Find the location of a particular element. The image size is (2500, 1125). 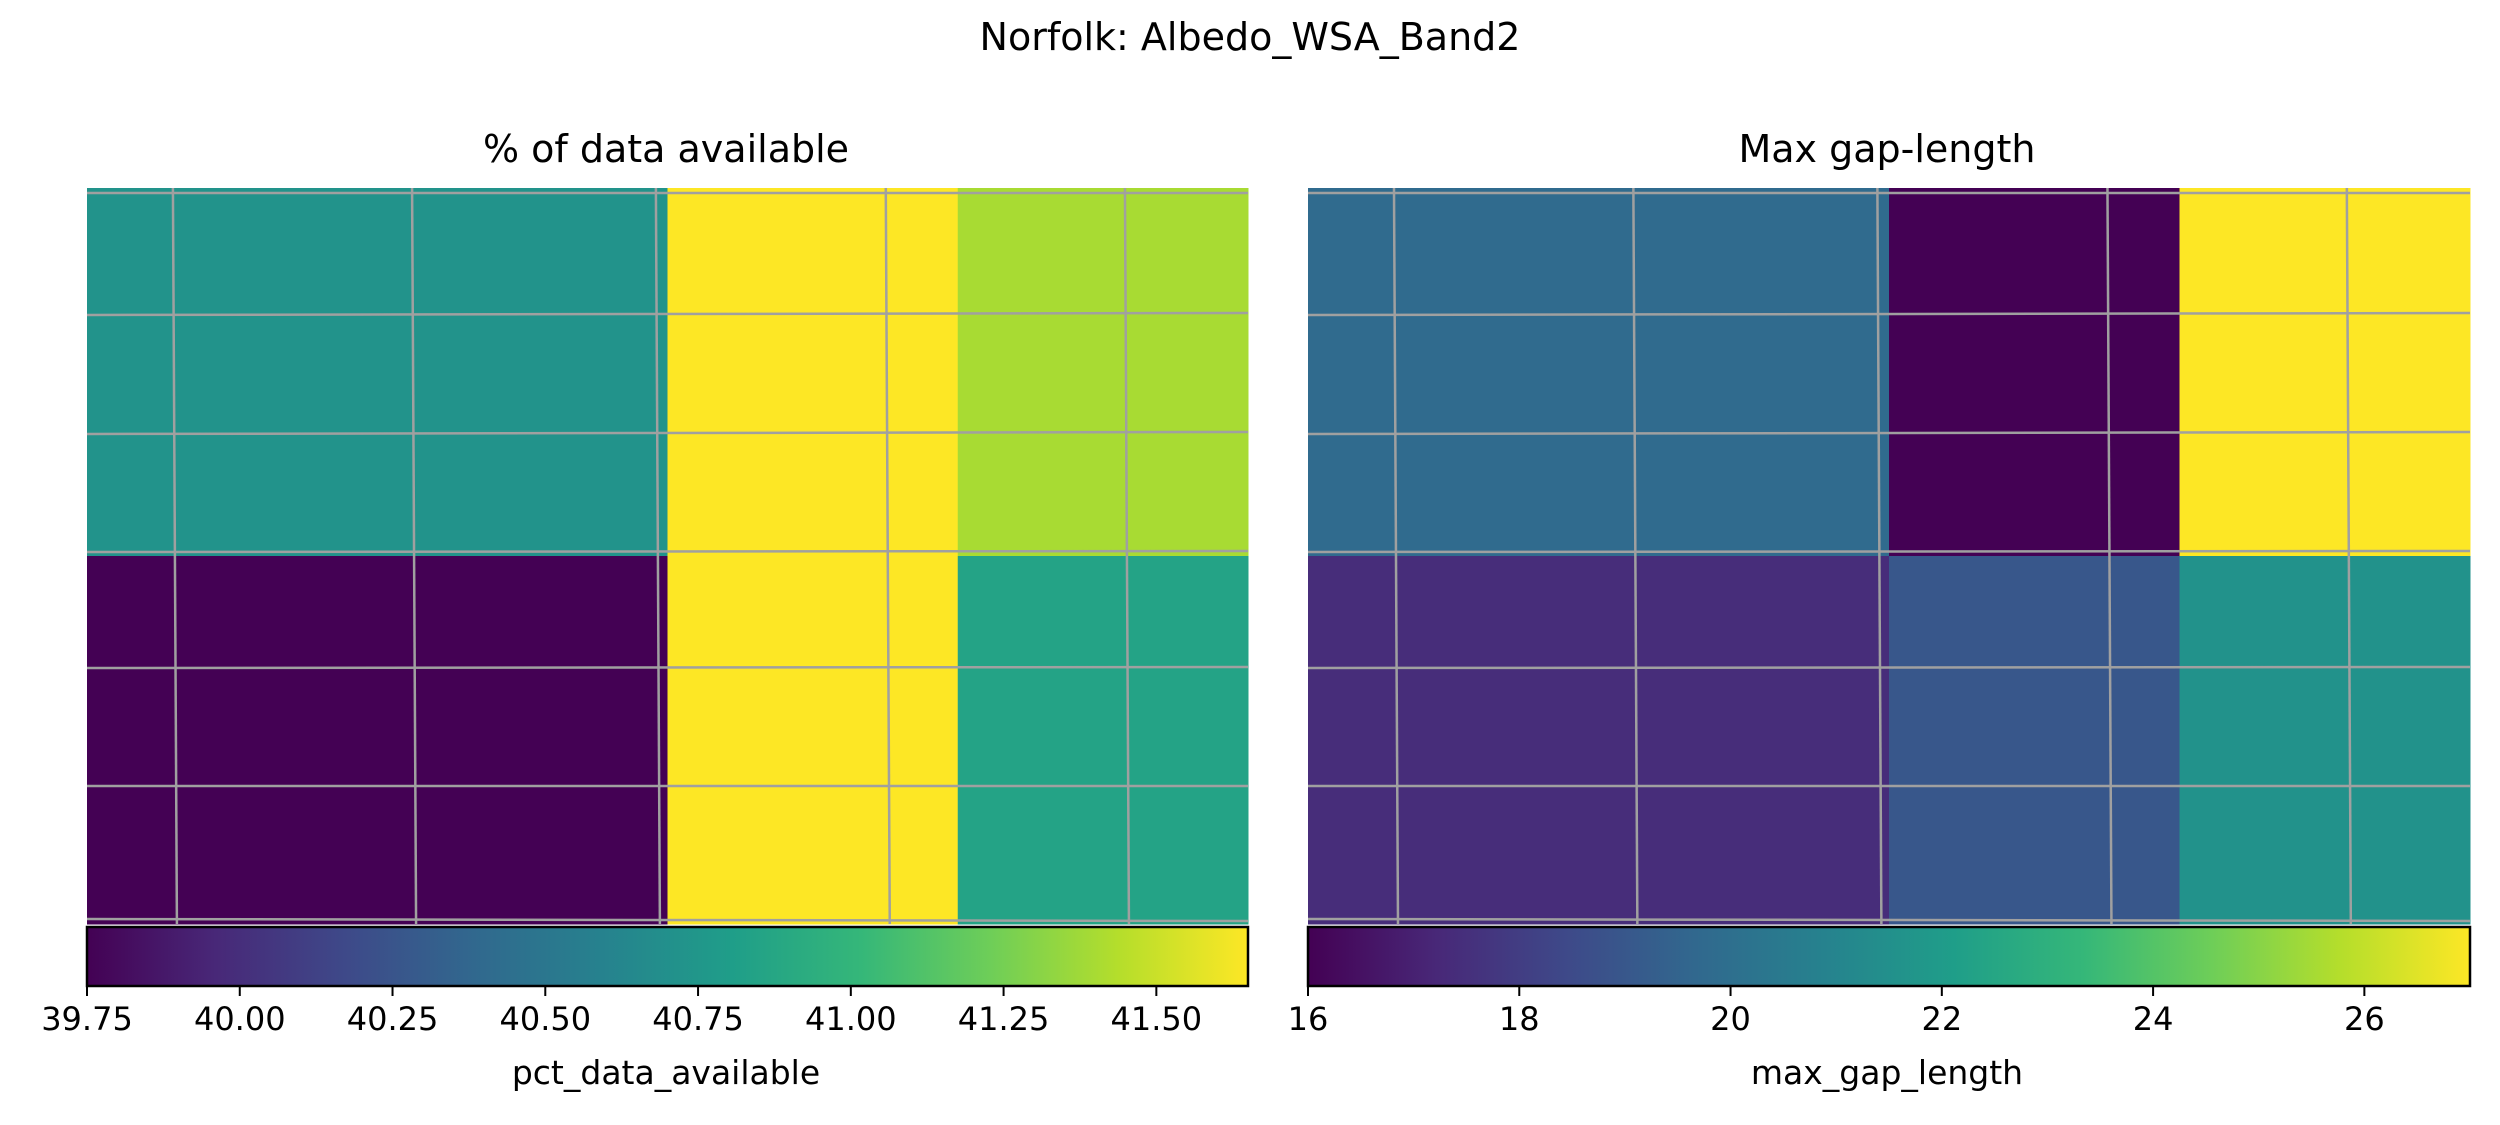

panel-title: Max gap-length is located at coordinates (1886, 149).